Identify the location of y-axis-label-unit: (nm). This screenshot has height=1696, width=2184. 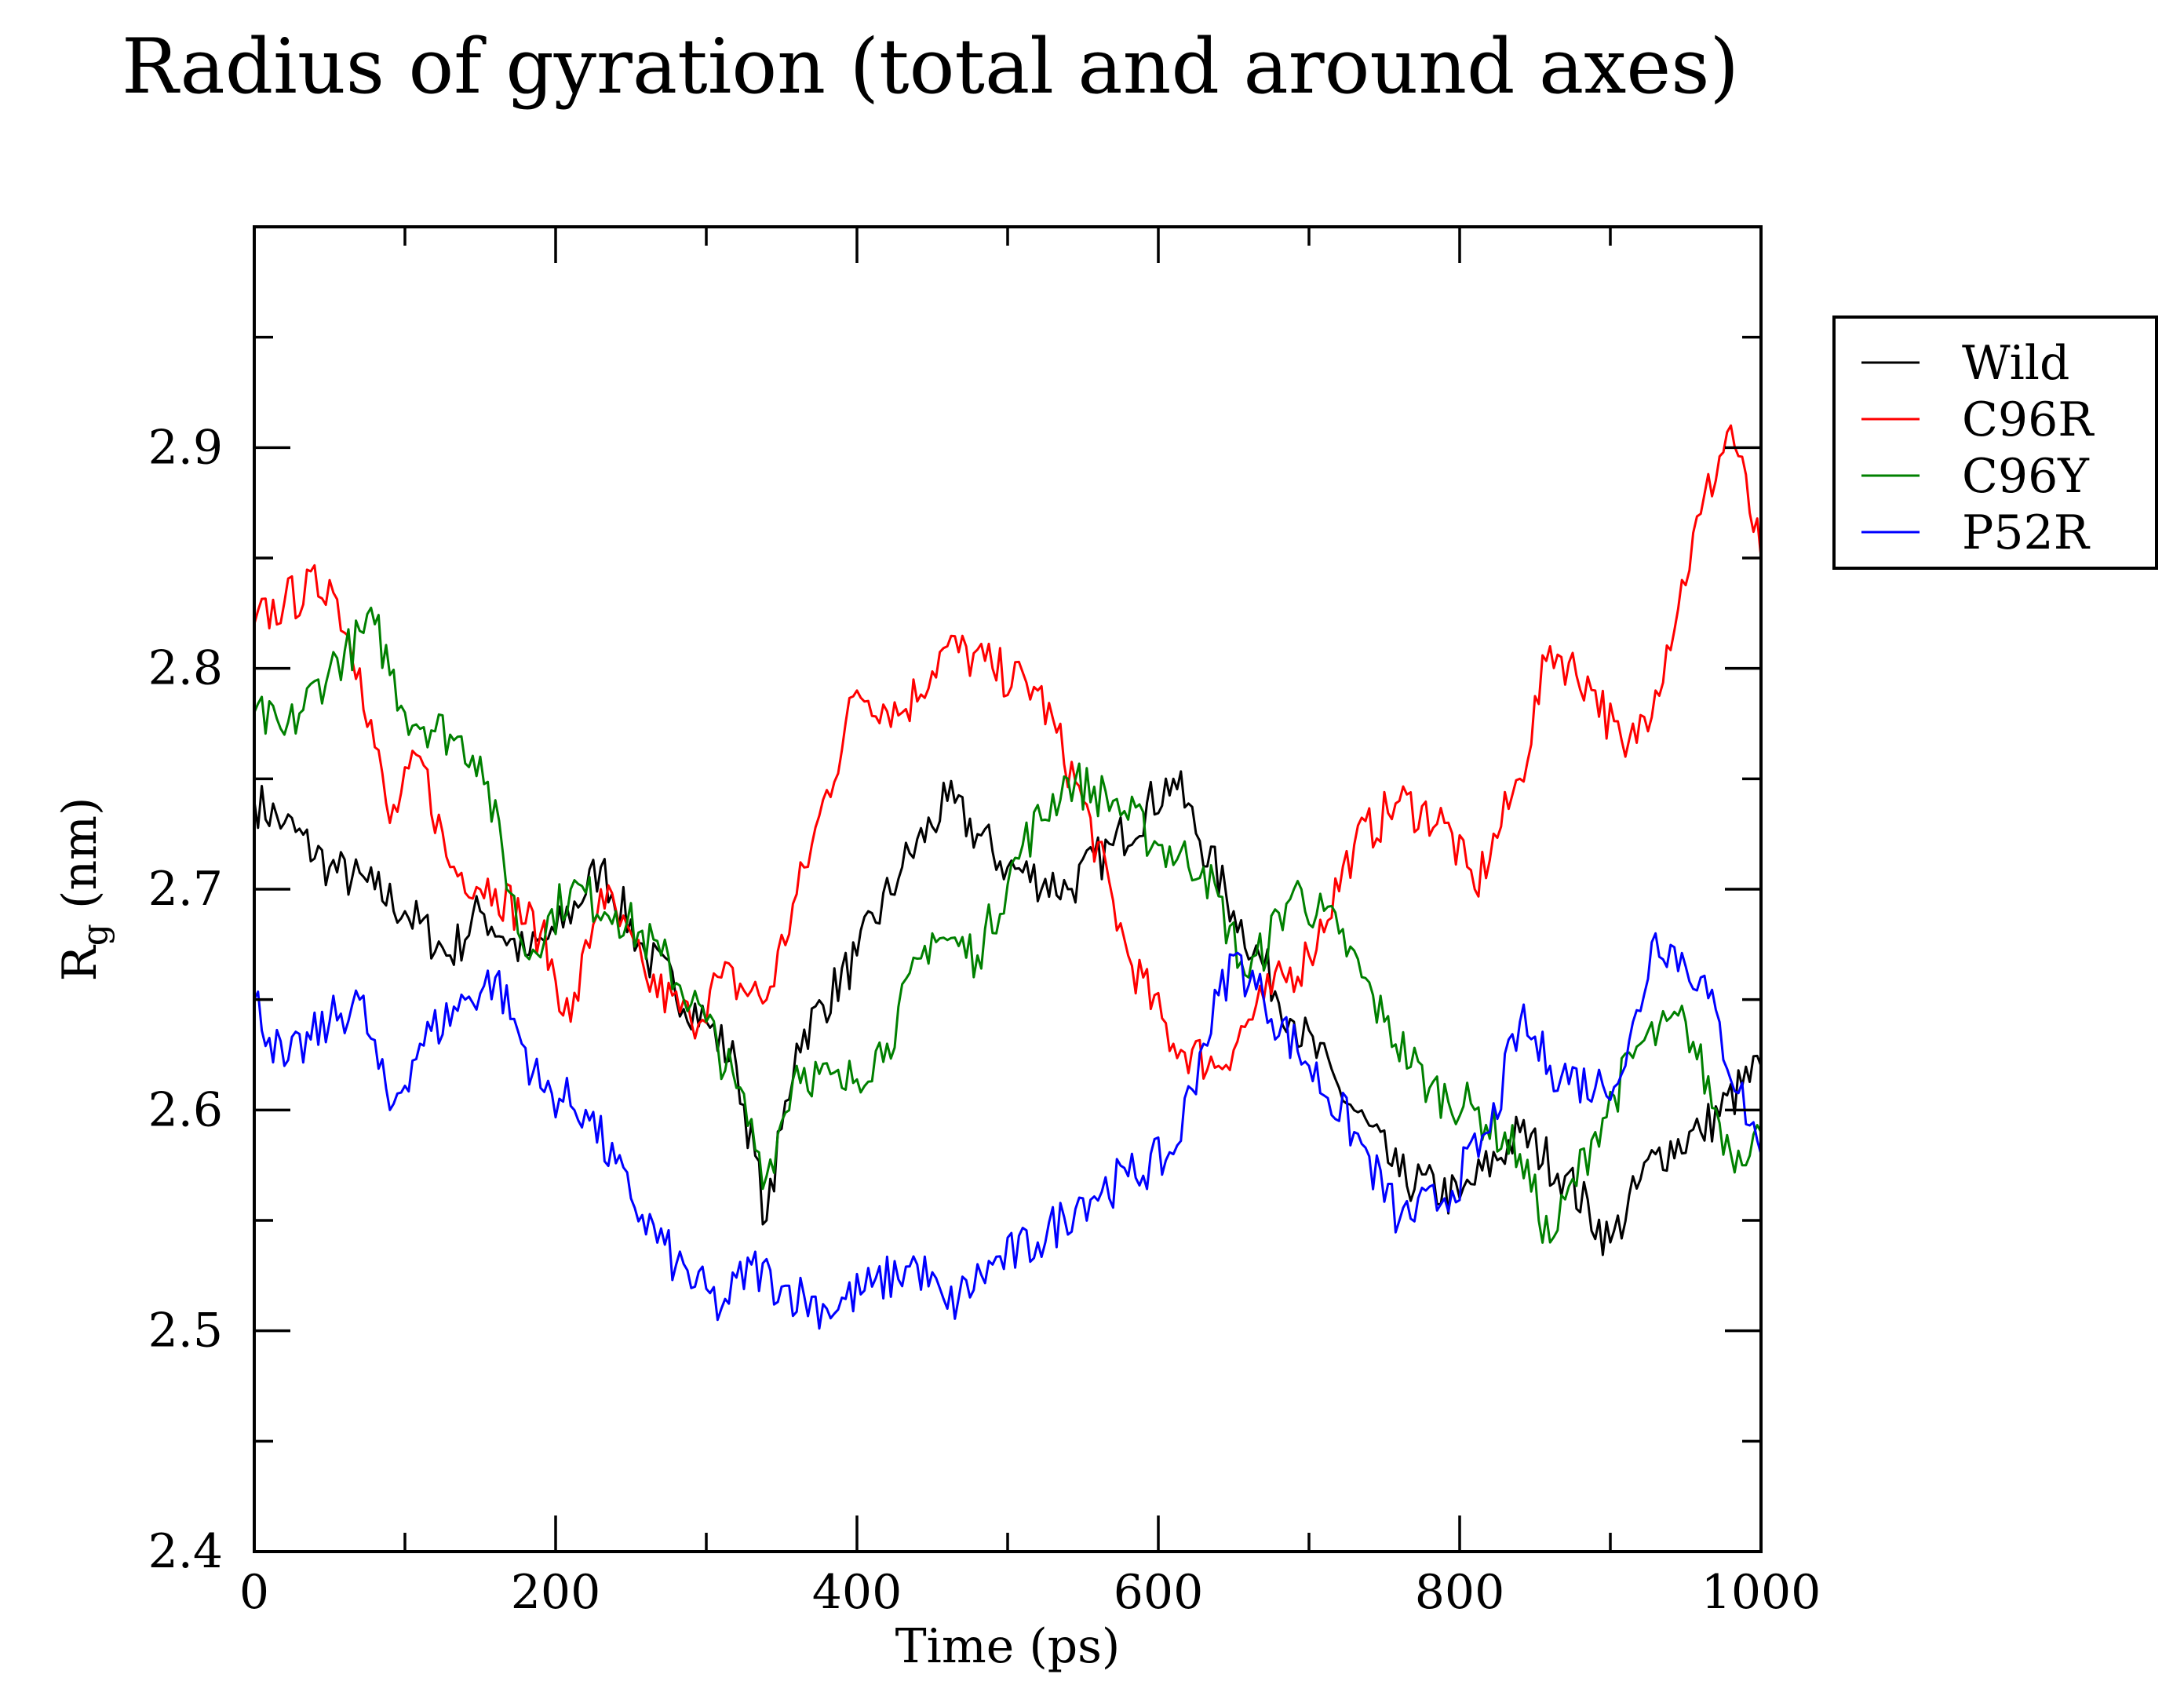
(80, 860).